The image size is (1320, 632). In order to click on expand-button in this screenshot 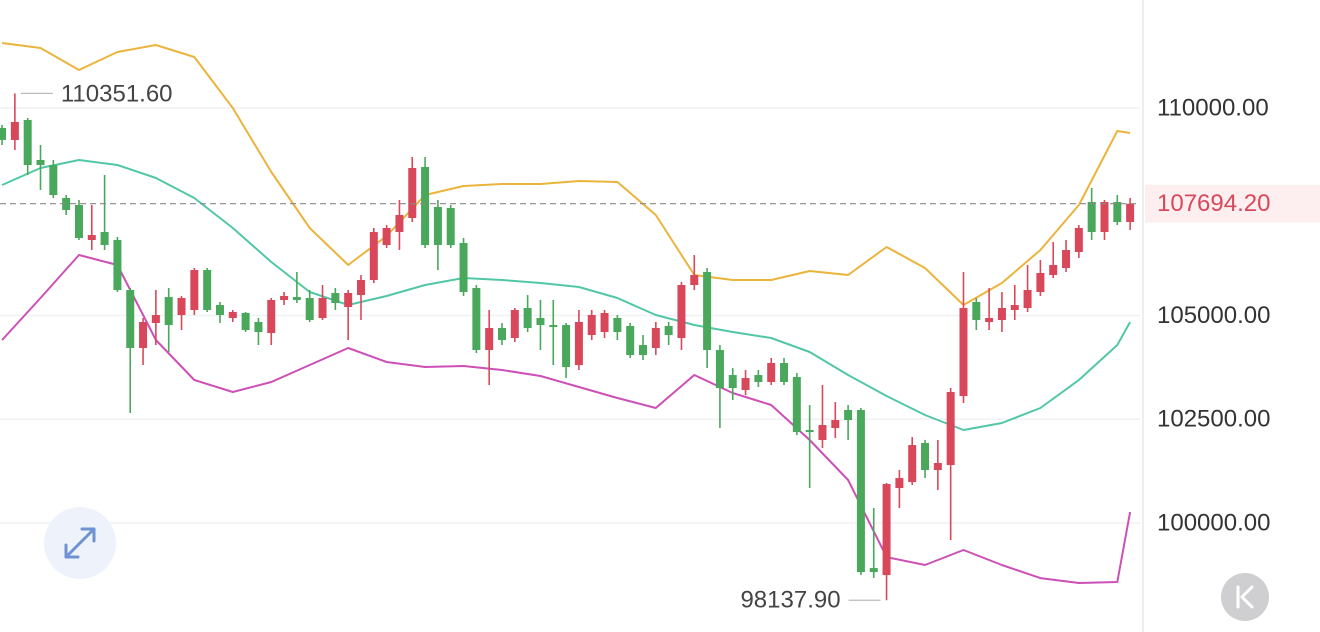, I will do `click(80, 543)`.